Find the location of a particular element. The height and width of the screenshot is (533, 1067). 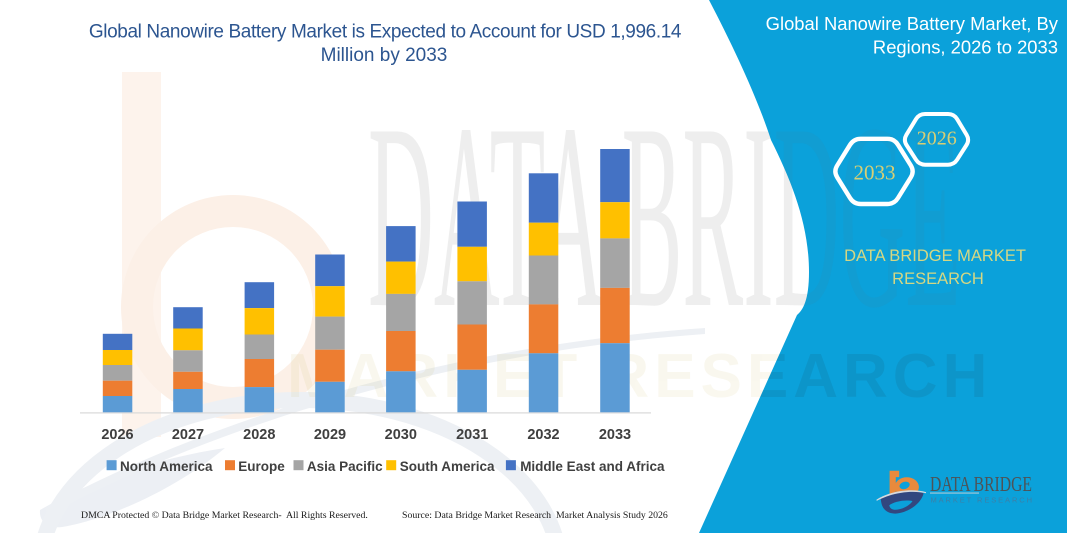

svg-text: Europe is located at coordinates (261, 466).